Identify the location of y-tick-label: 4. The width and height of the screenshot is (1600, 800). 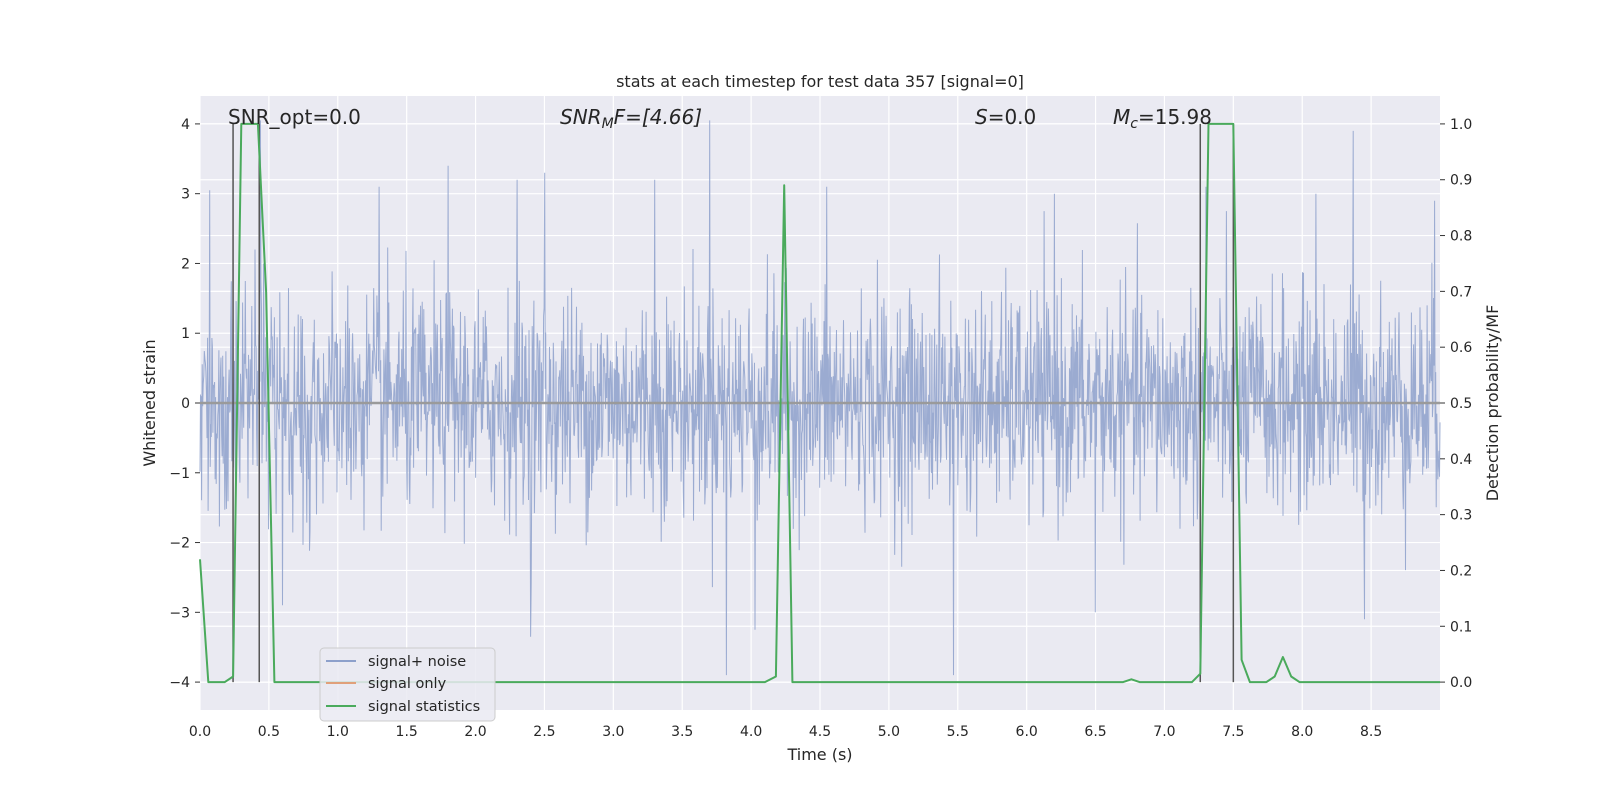
(185, 125).